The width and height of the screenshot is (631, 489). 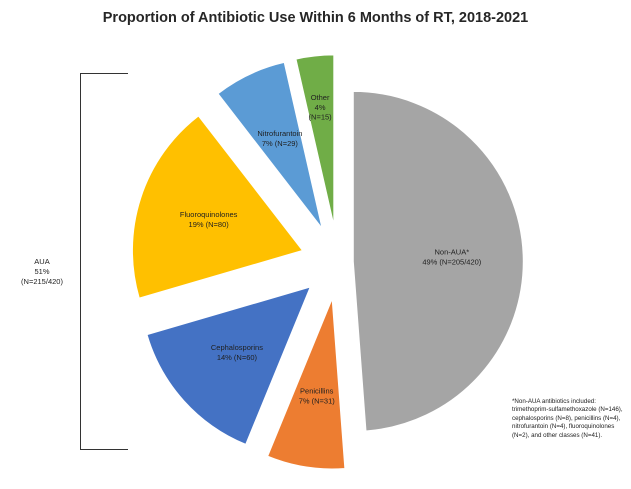 I want to click on aua-percent-line: 51%, so click(x=42, y=272).